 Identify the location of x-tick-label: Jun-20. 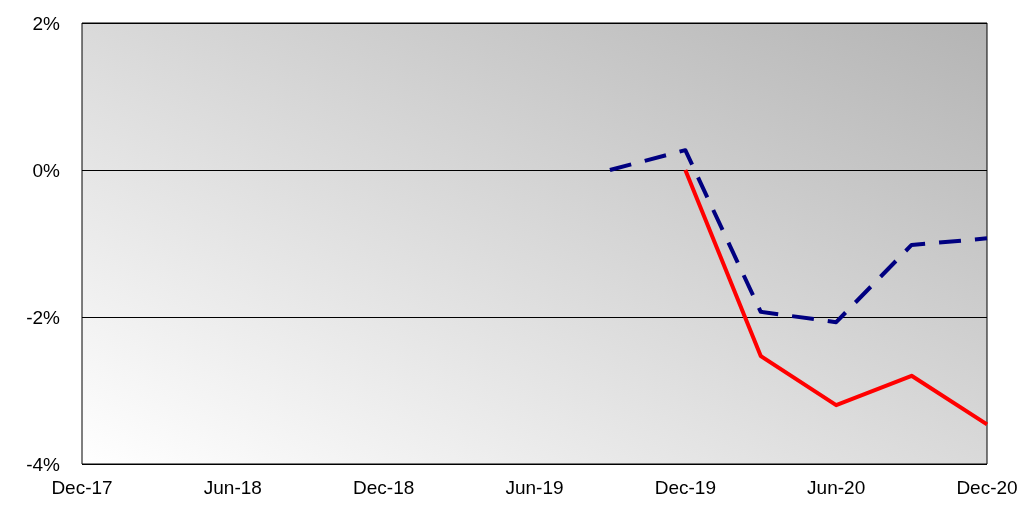
(836, 487).